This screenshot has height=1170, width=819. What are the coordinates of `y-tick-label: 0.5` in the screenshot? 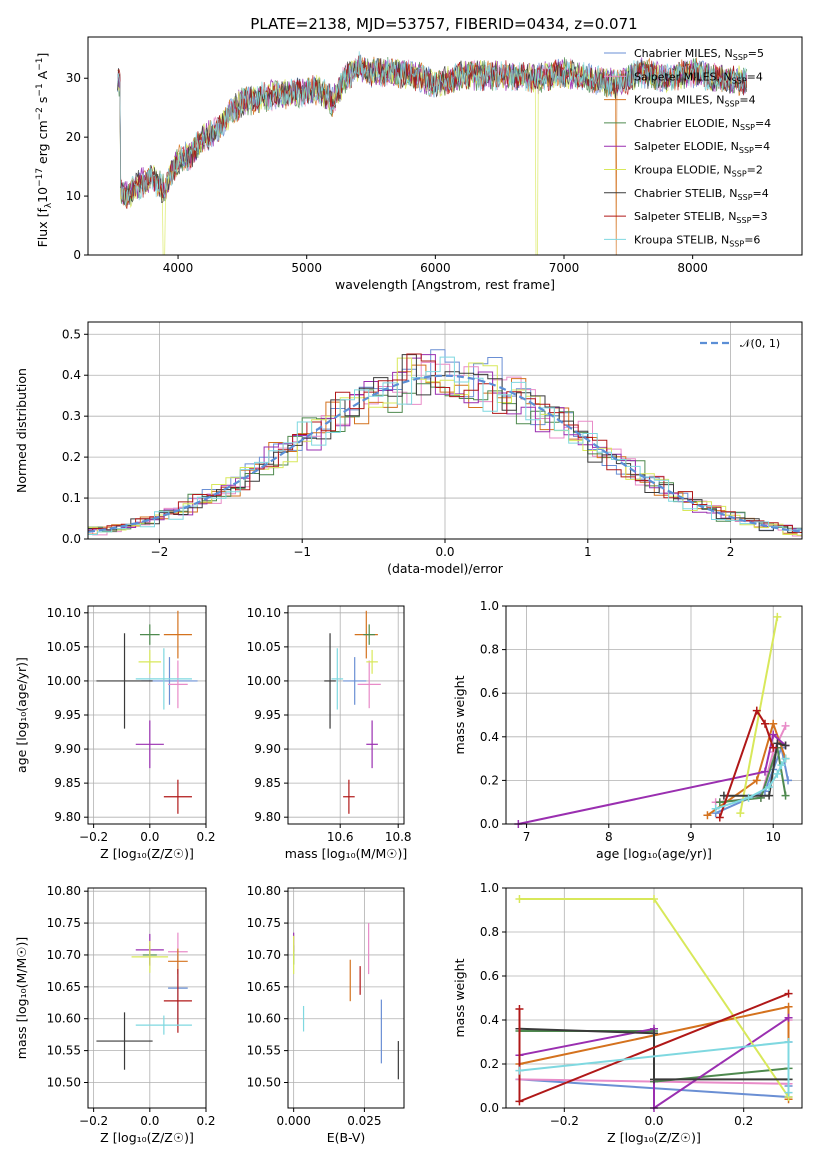 It's located at (71, 334).